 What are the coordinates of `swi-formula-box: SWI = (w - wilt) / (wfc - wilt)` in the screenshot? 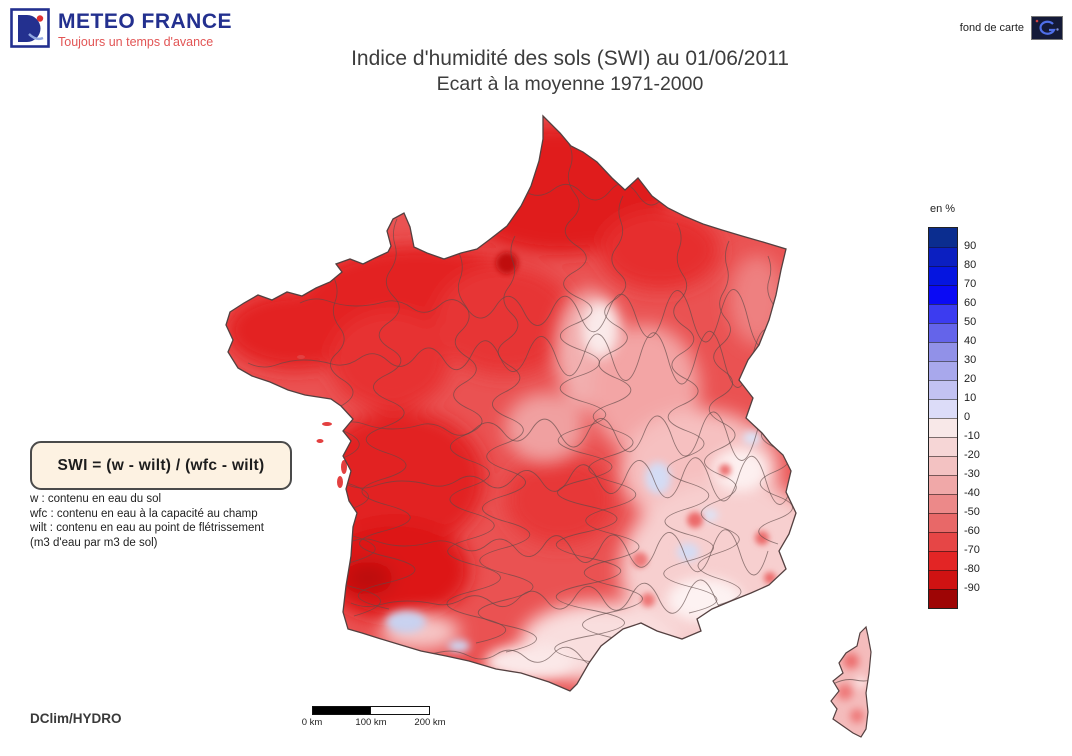 It's located at (161, 465).